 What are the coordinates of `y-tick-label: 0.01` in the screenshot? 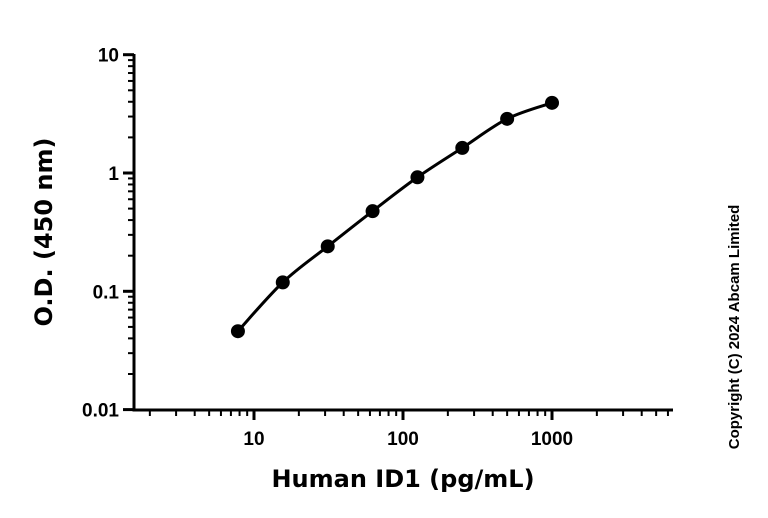 It's located at (100, 411).